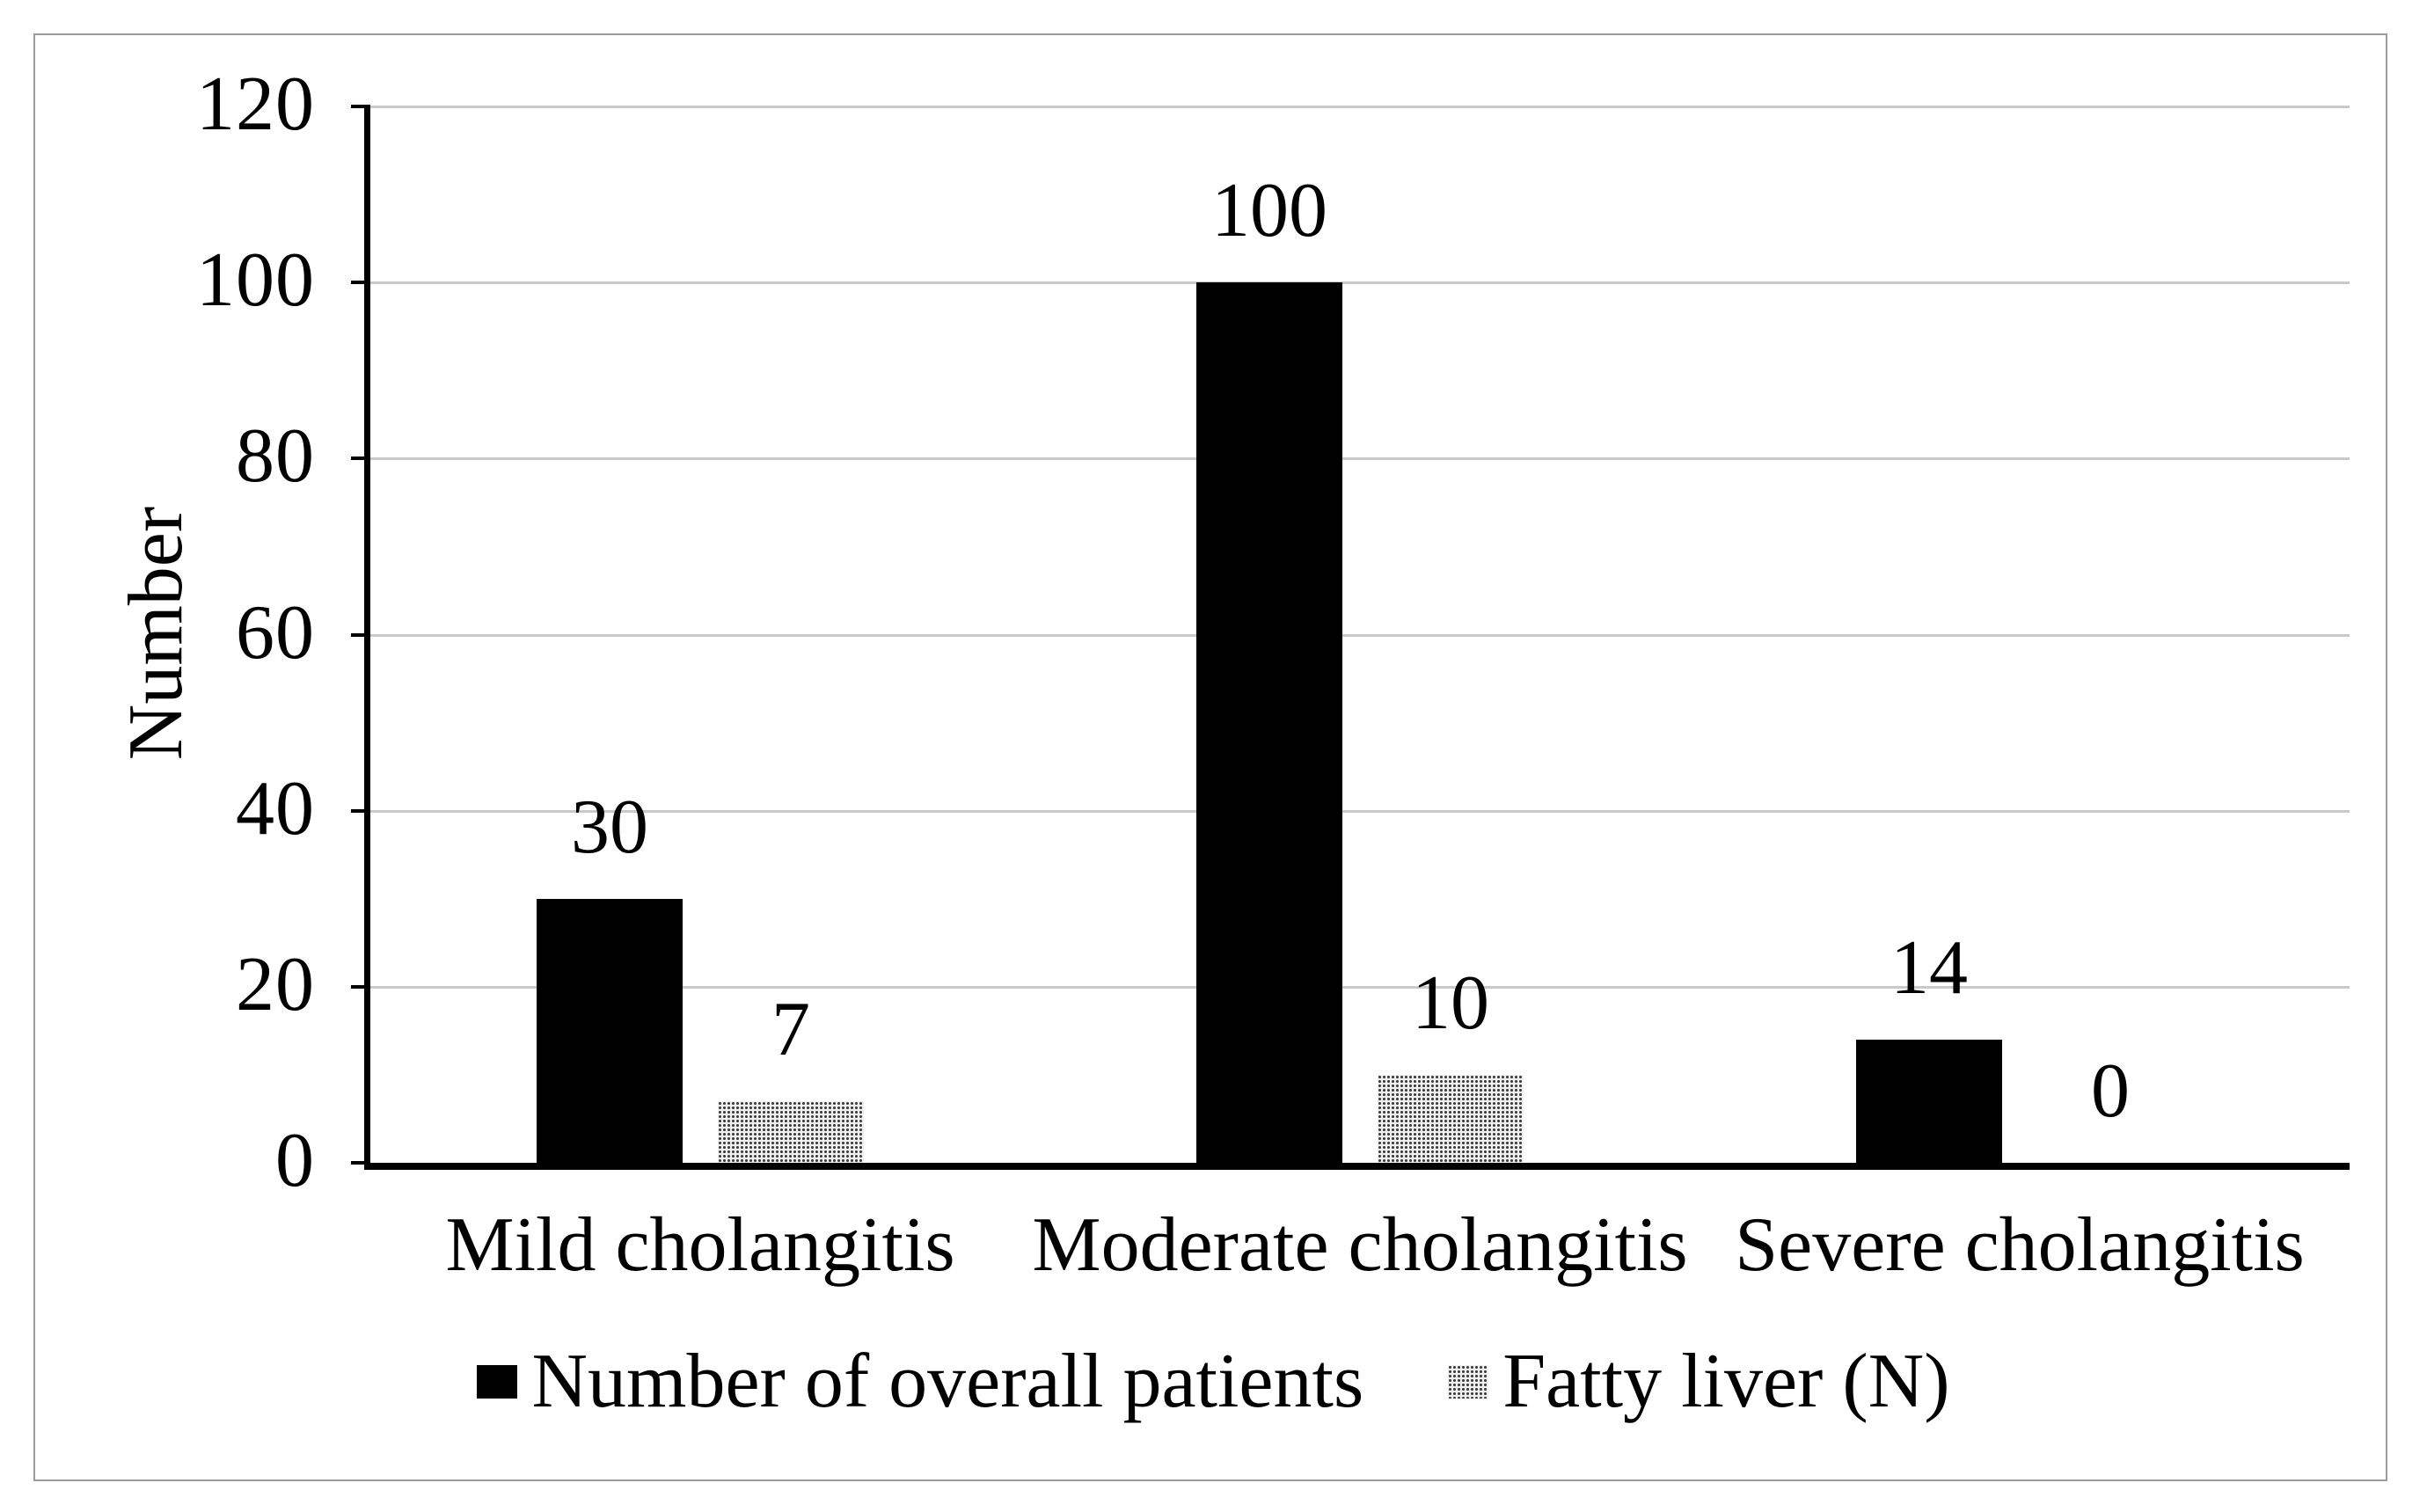 Image resolution: width=2427 pixels, height=1512 pixels. What do you see at coordinates (275, 456) in the screenshot?
I see `y-tick-label: 80` at bounding box center [275, 456].